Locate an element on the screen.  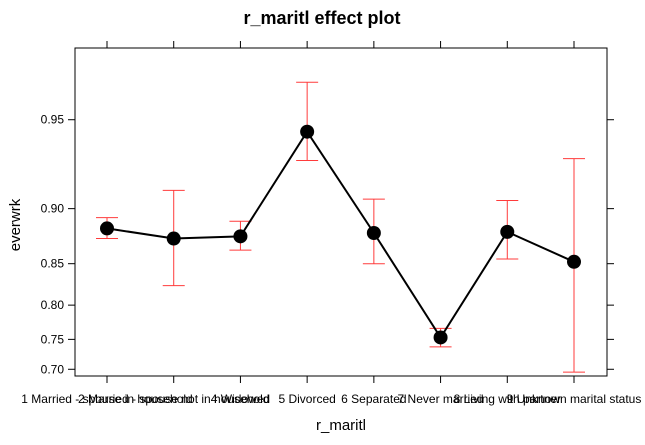
x-tick-label-4: 6 Separated is located at coordinates (373, 399).